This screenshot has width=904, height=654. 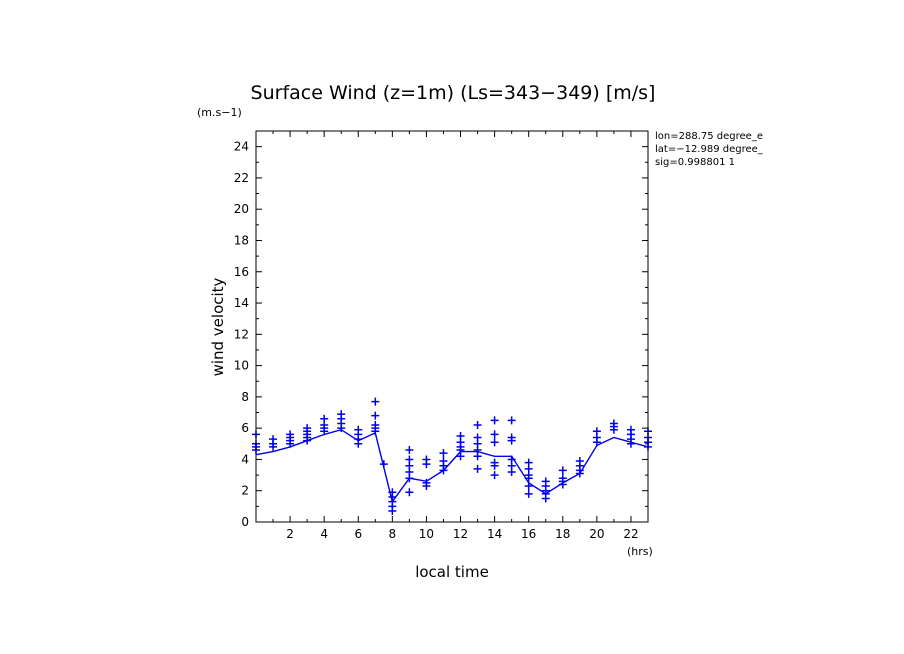 What do you see at coordinates (245, 397) in the screenshot?
I see `y-tick-label: 8` at bounding box center [245, 397].